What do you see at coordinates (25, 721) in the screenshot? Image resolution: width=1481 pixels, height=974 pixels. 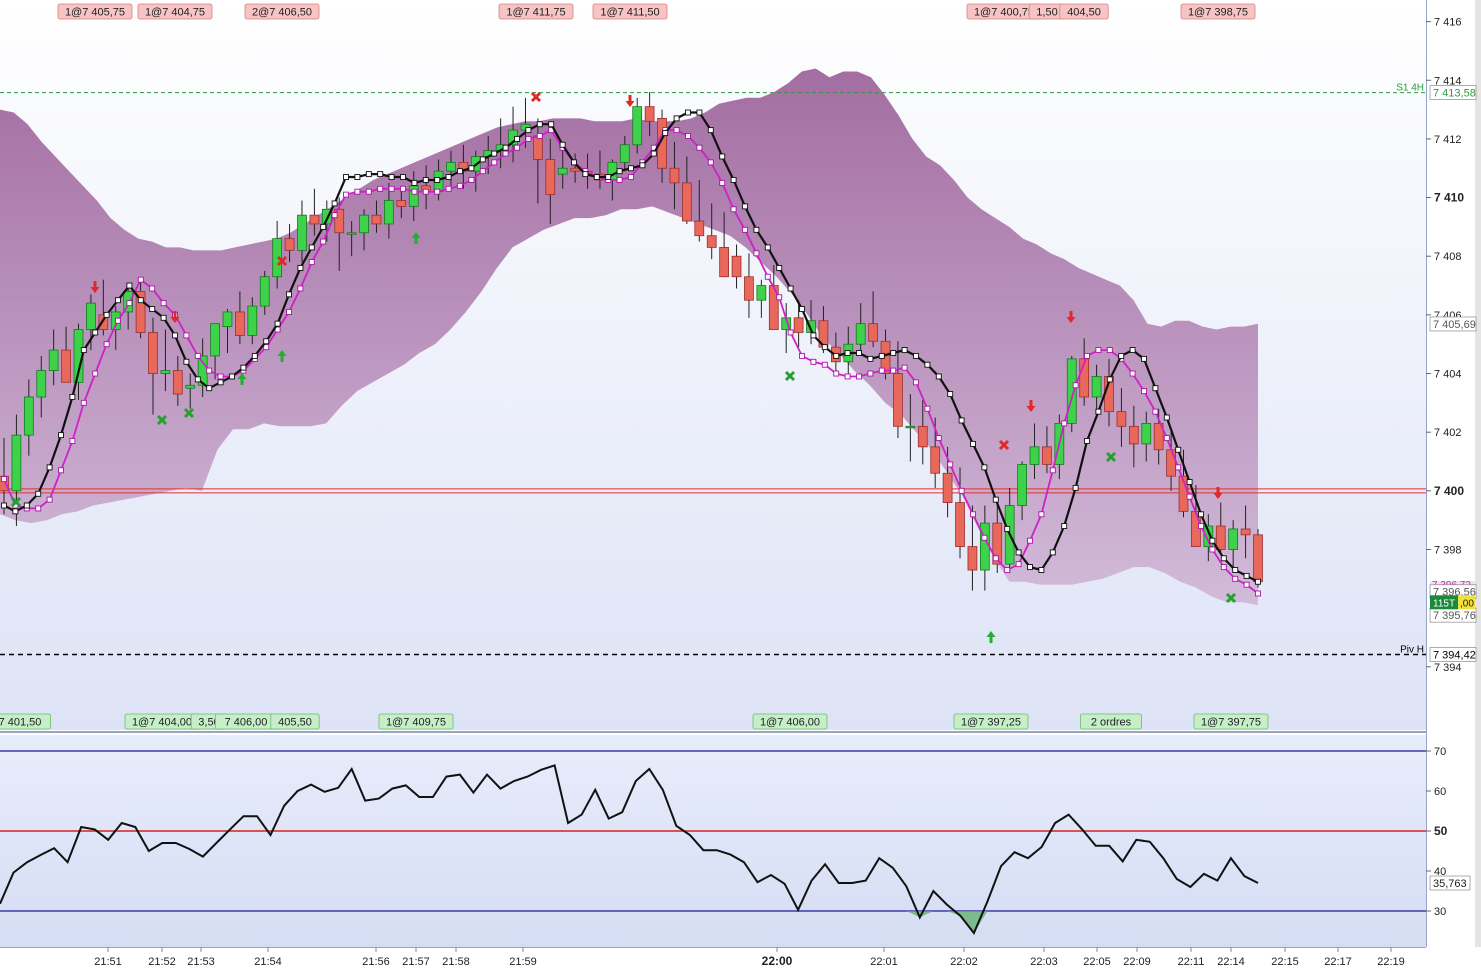 I see `buy-order-badge: 7 401,50` at bounding box center [25, 721].